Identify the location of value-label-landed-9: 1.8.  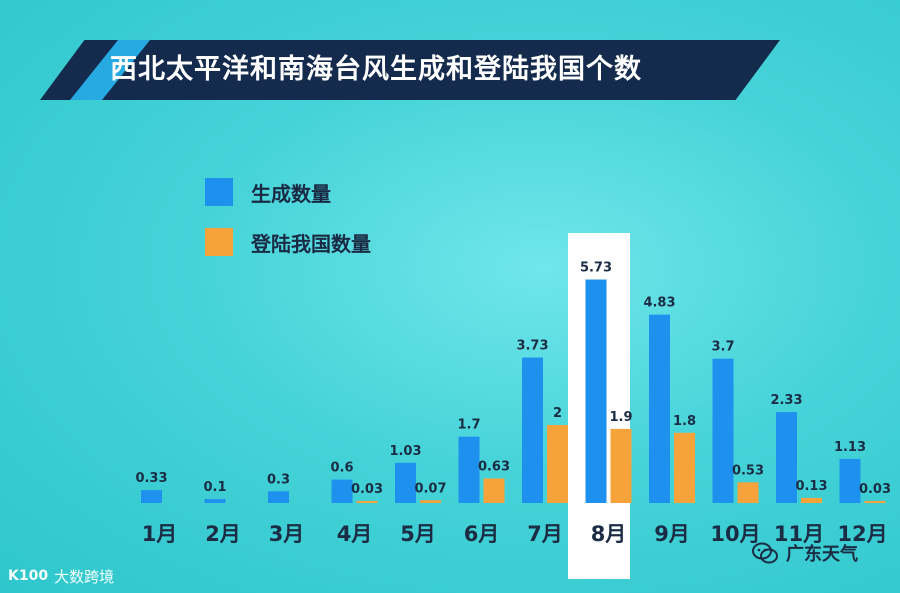
(684, 421).